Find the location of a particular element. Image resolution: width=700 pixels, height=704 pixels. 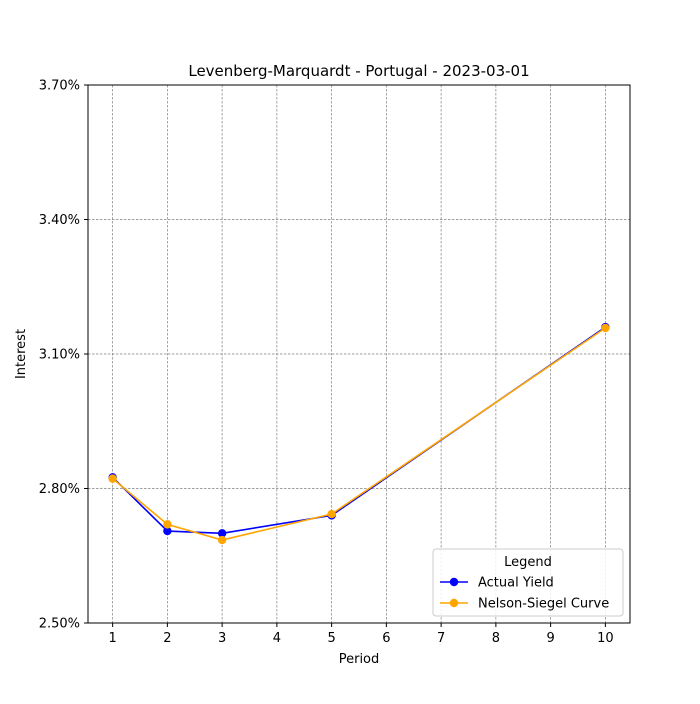

legend-label-2: Nelson-Siegel Curve is located at coordinates (543, 604).